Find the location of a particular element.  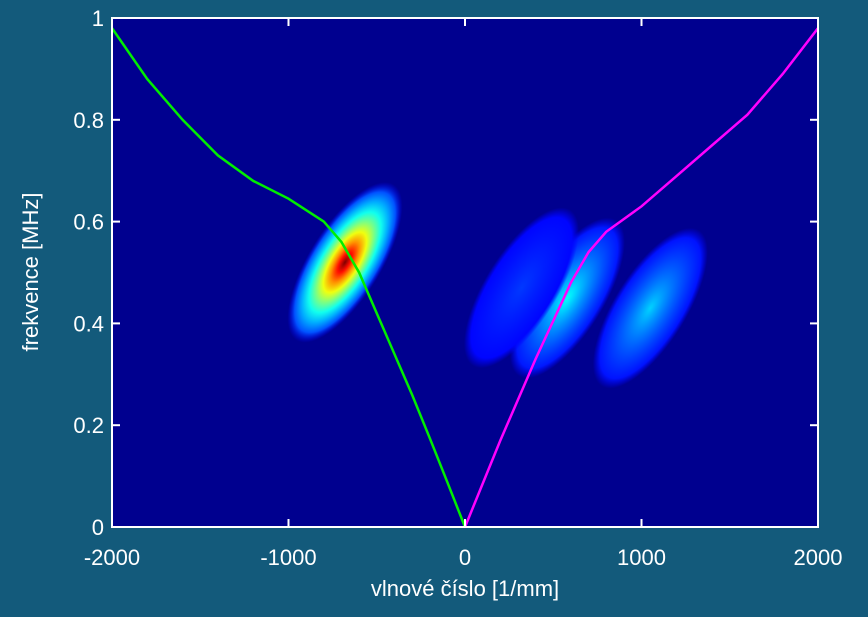

x-tick-label: 1000 is located at coordinates (641, 557).